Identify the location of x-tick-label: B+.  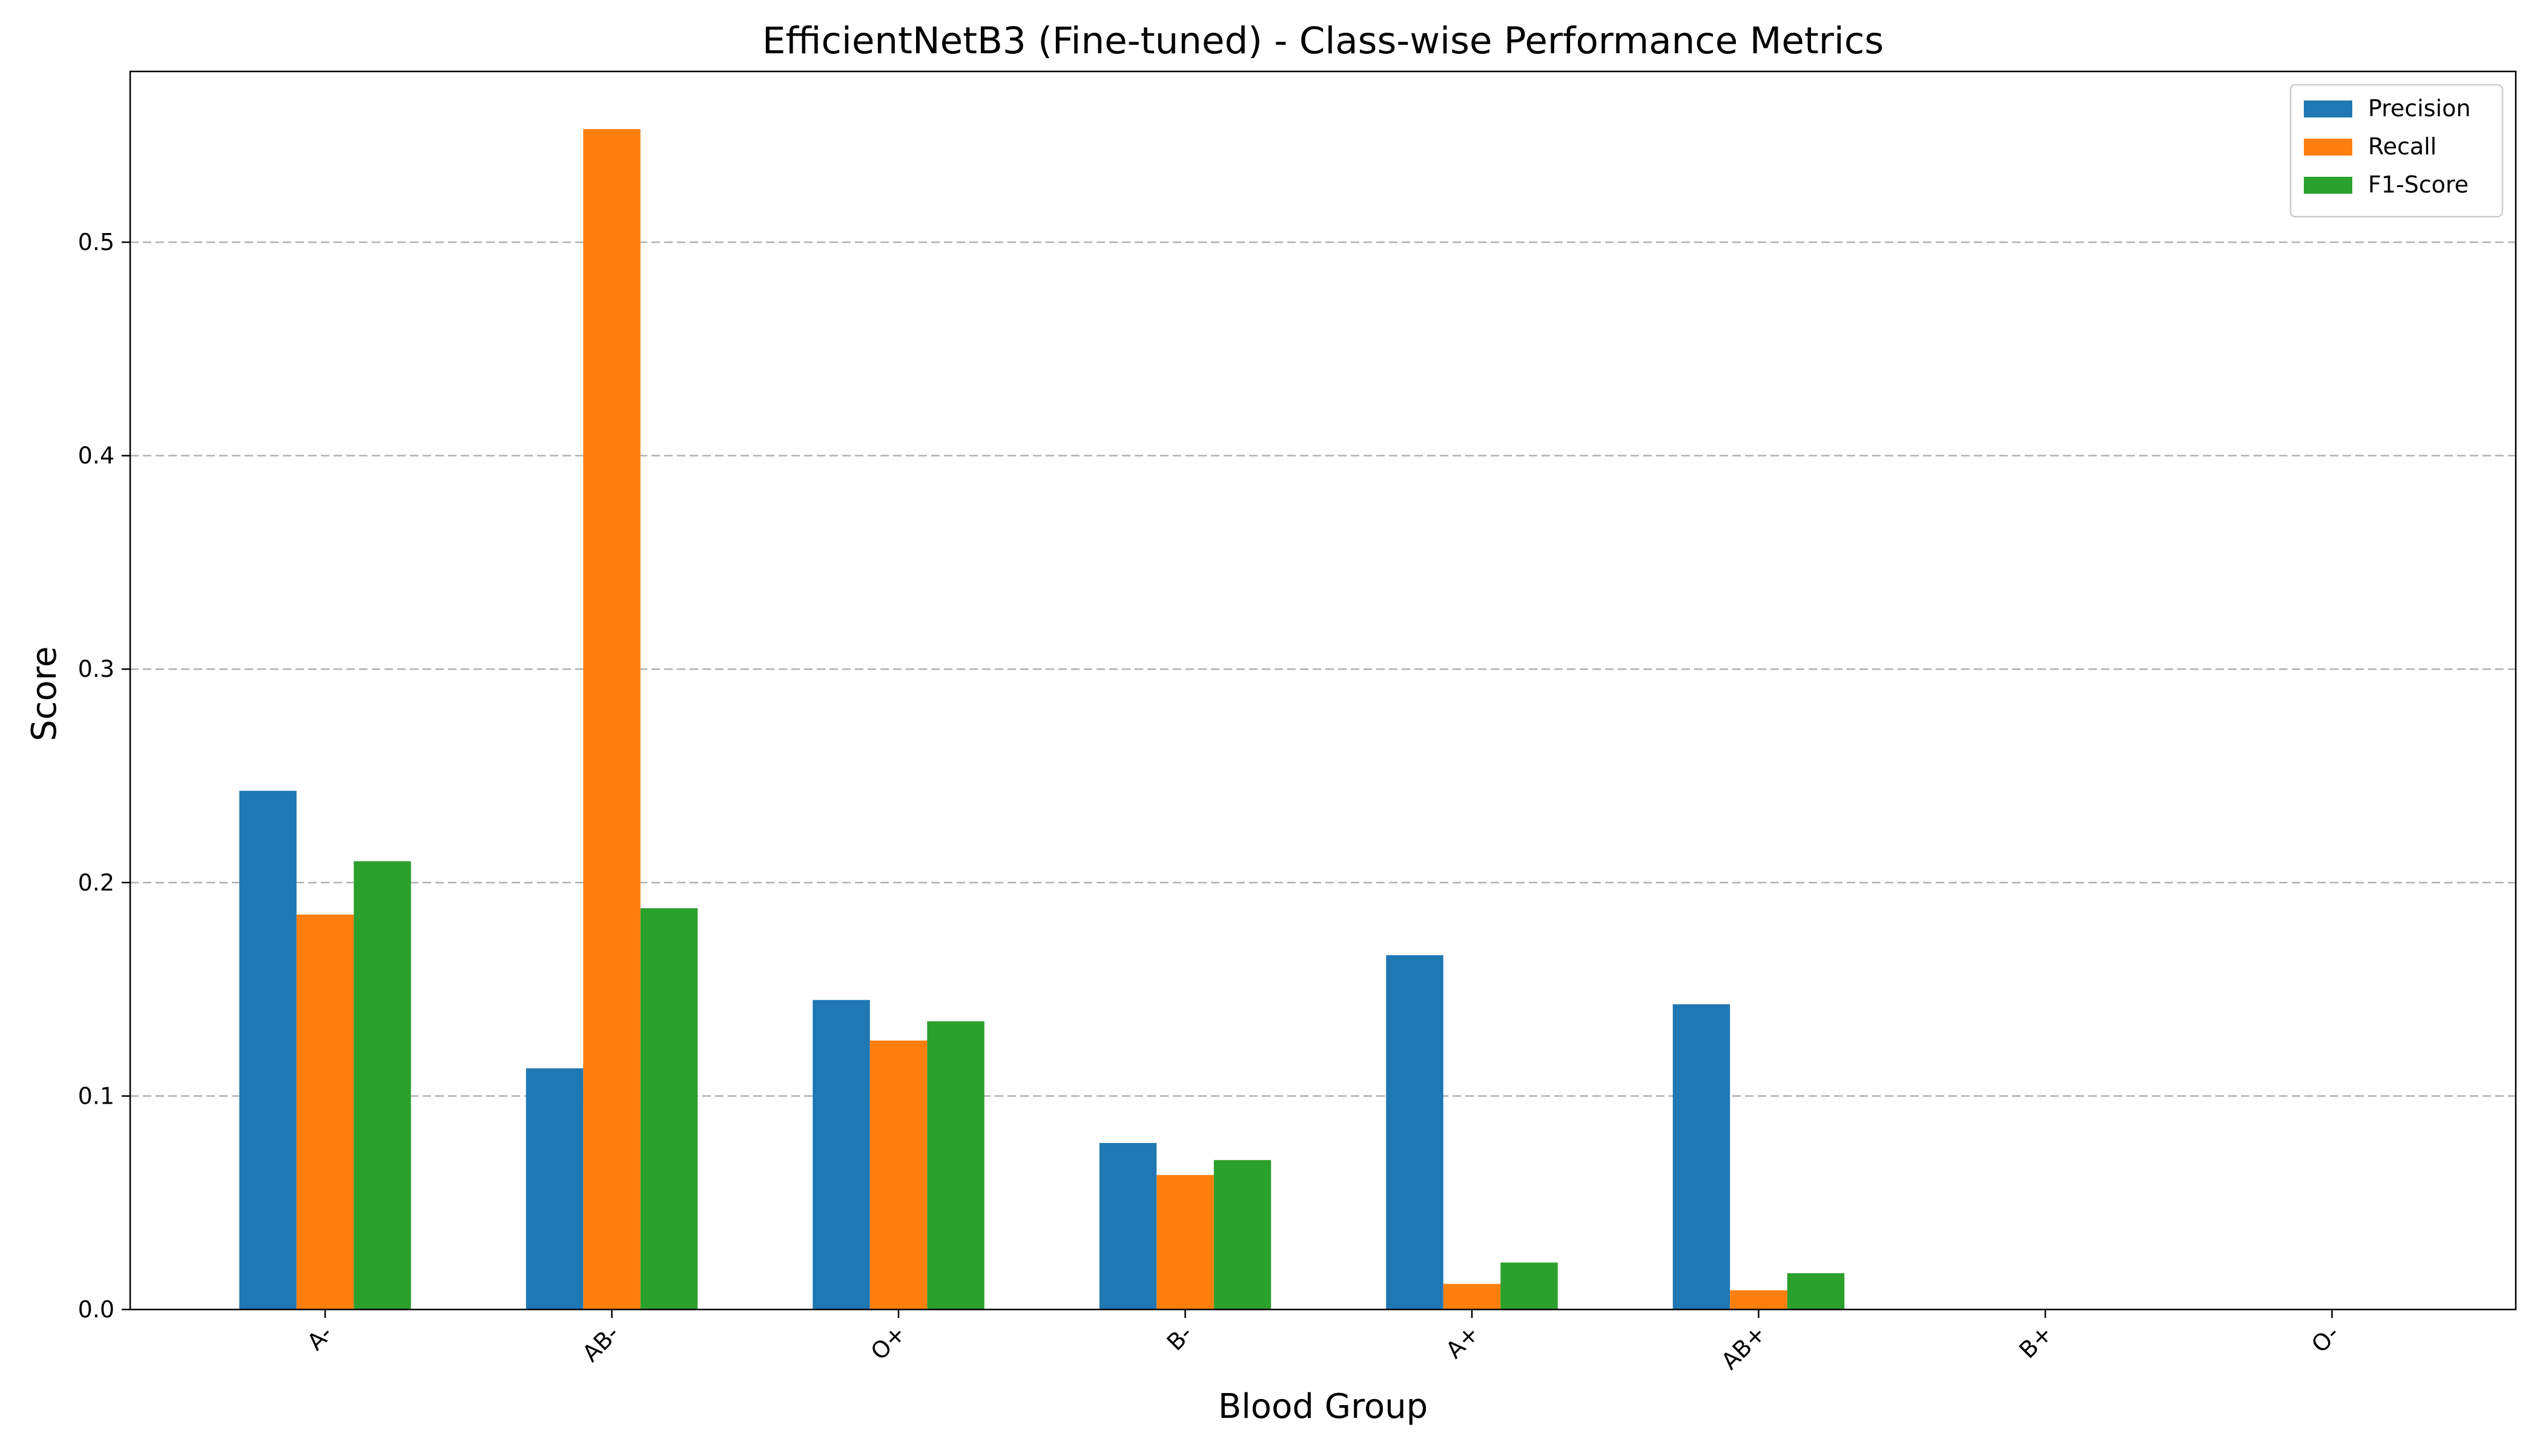
(2036, 1342).